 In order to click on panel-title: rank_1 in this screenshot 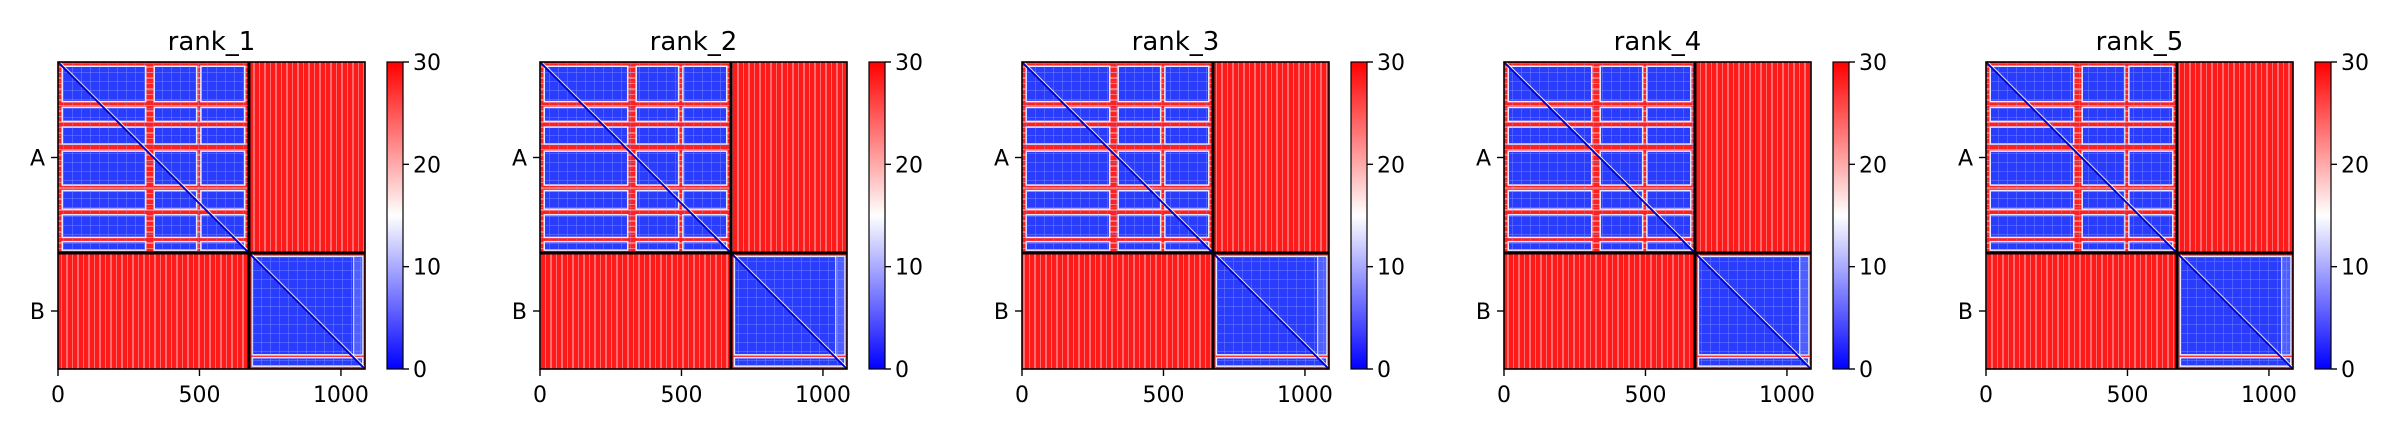, I will do `click(212, 42)`.